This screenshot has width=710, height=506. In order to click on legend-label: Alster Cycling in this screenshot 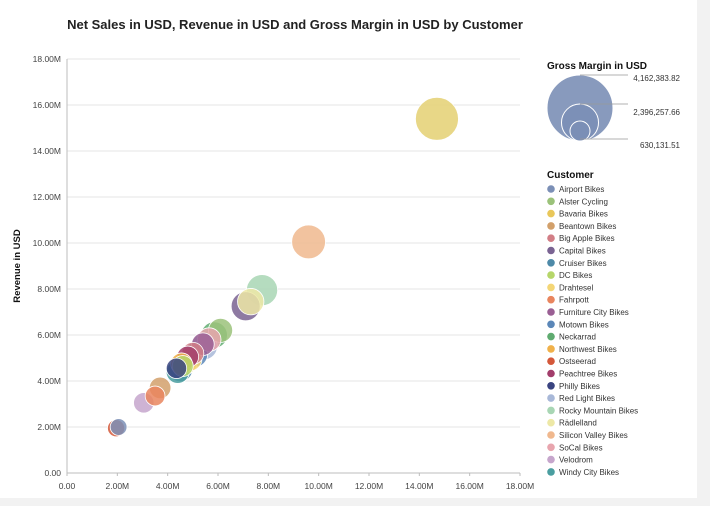, I will do `click(583, 201)`.